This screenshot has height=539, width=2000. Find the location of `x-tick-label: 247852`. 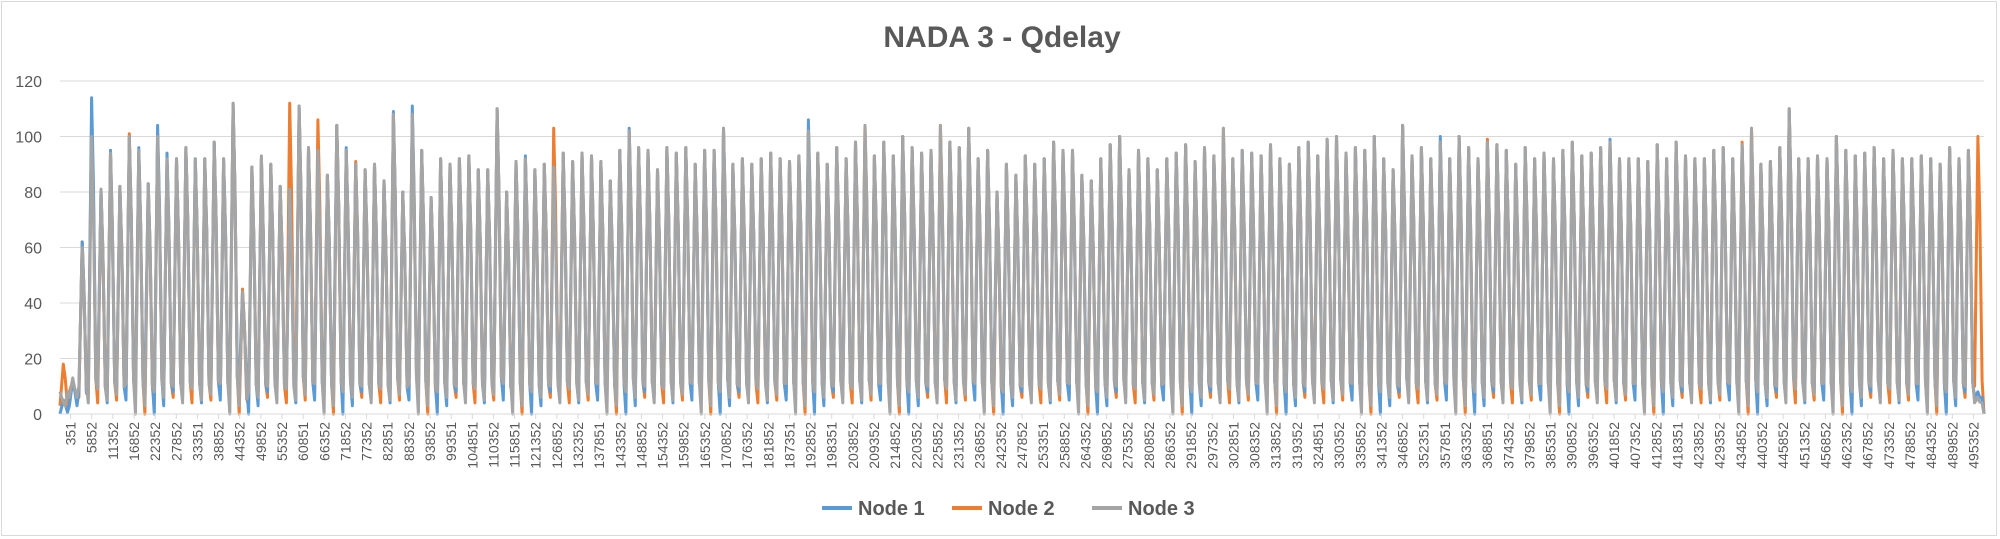

x-tick-label: 247852 is located at coordinates (1022, 445).